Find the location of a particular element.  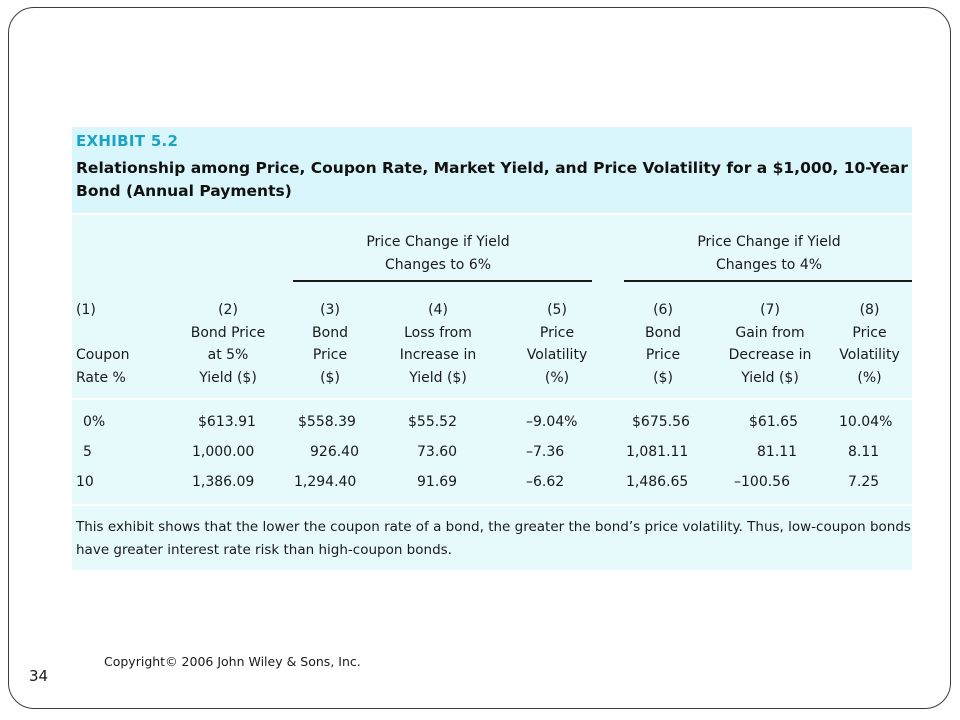

exhibit-label: EXHIBIT 5.2 is located at coordinates (127, 141).